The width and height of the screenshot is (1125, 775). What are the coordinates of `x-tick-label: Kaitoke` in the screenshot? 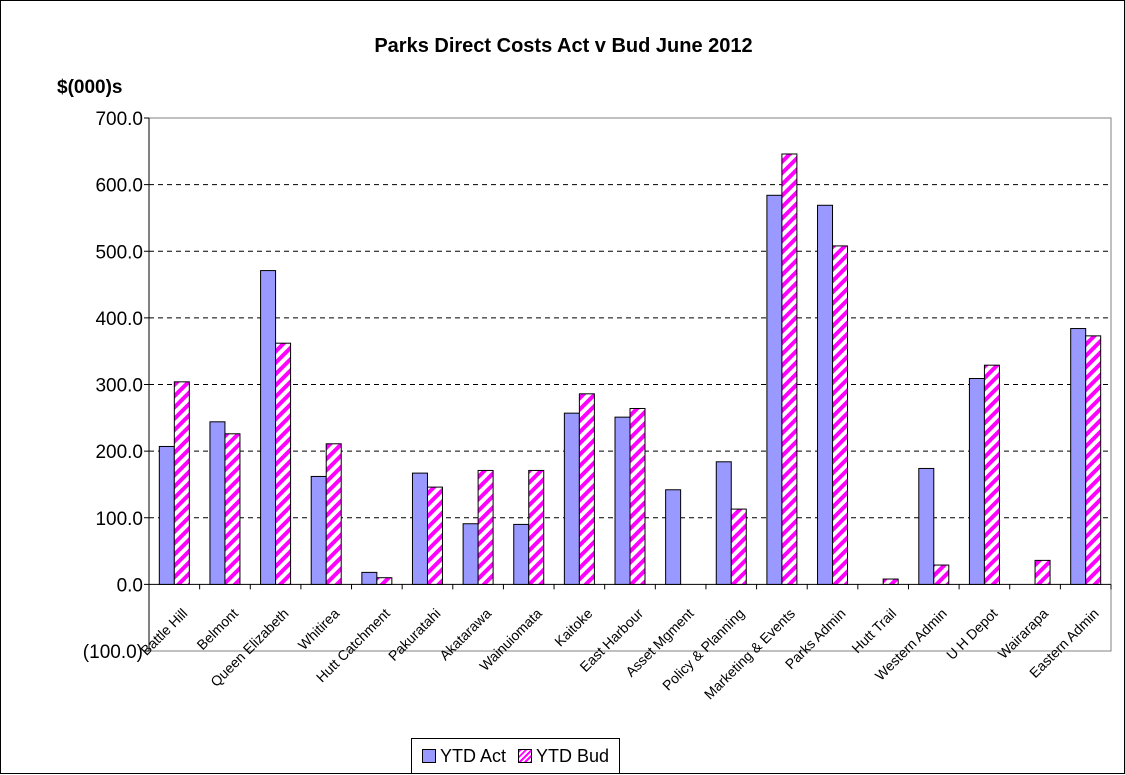 It's located at (573, 627).